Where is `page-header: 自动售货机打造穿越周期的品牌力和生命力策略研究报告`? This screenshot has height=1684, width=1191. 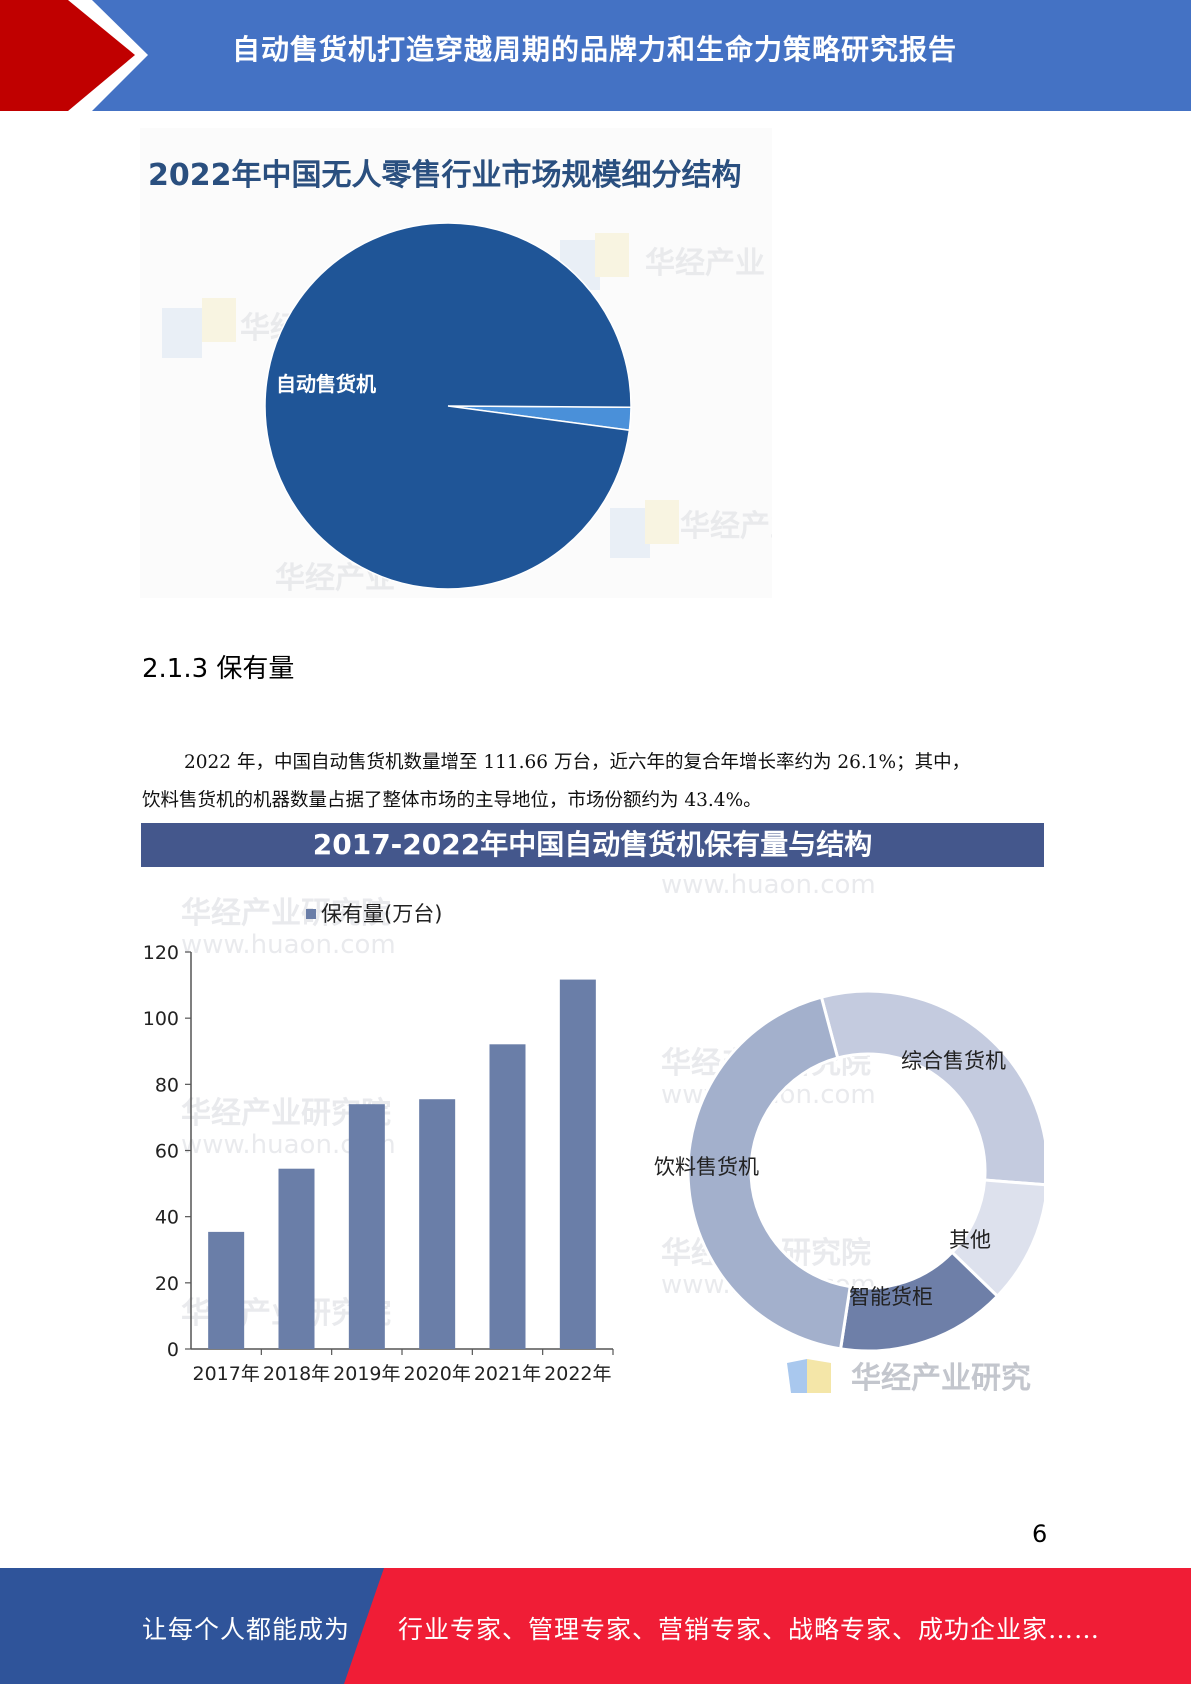 page-header: 自动售货机打造穿越周期的品牌力和生命力策略研究报告 is located at coordinates (595, 55).